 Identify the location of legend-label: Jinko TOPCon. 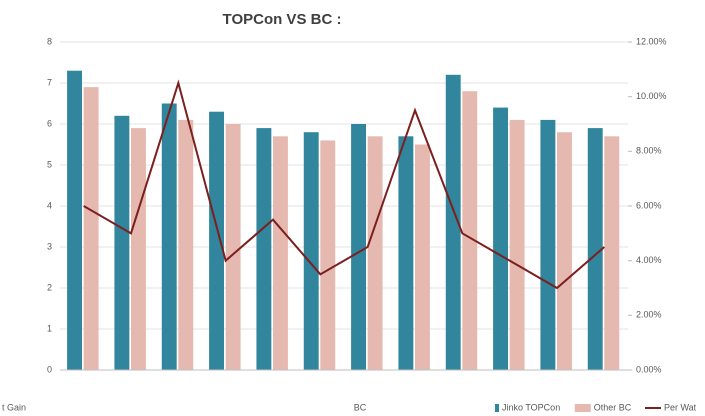
(531, 407).